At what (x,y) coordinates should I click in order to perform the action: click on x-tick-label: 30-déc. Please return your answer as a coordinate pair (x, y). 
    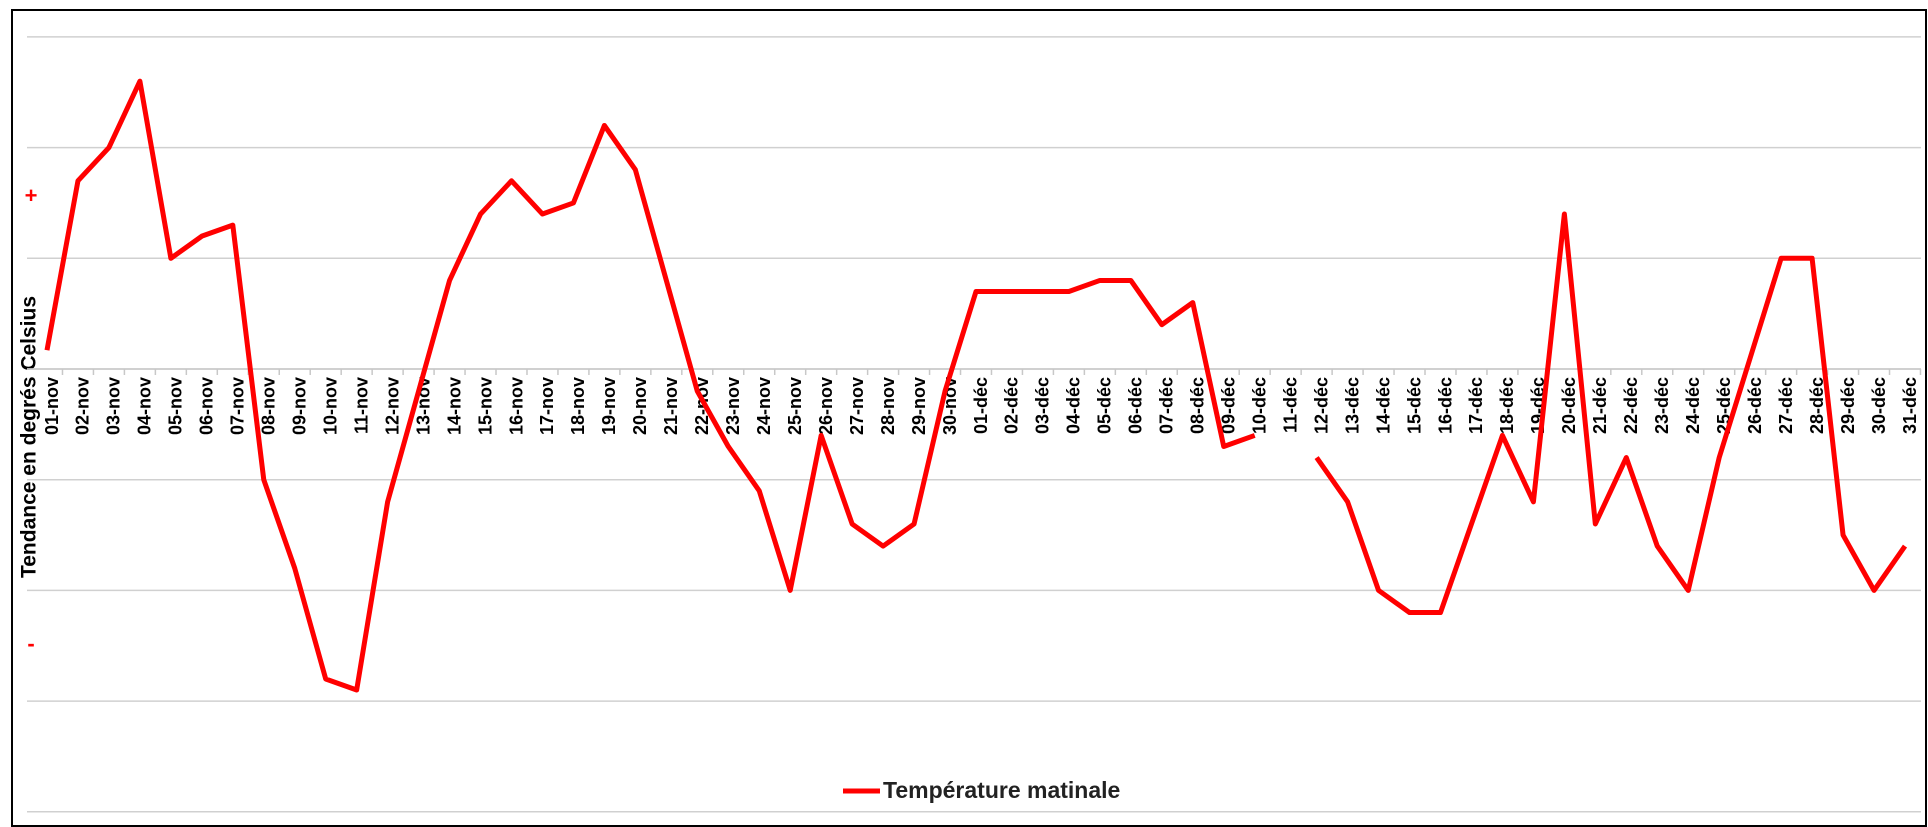
    Looking at the image, I should click on (1879, 405).